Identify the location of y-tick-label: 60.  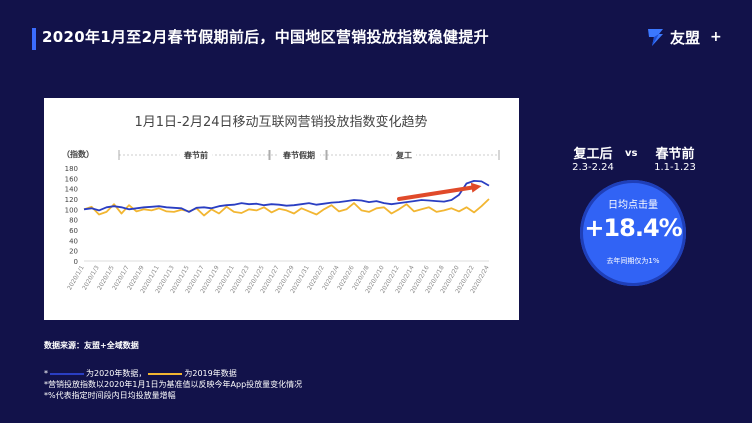
(73, 231).